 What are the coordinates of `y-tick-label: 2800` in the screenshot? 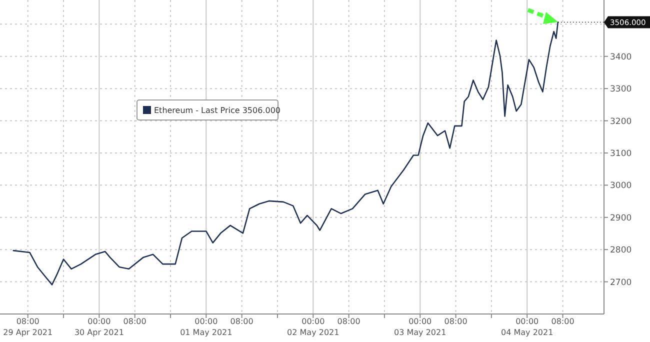 It's located at (621, 251).